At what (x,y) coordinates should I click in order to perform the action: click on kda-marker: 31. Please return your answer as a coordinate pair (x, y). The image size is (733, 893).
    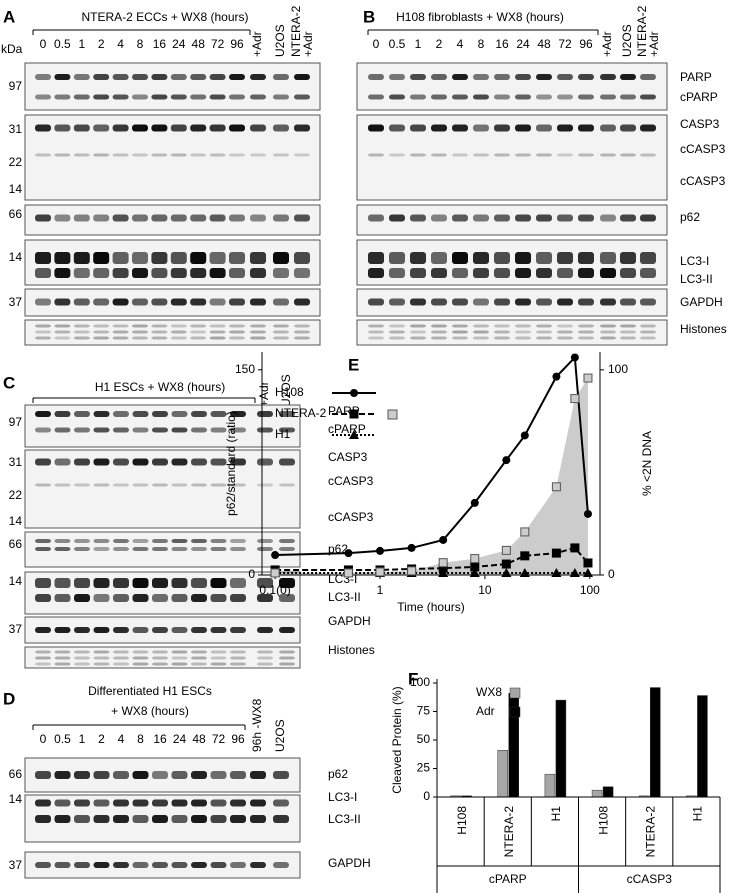
    Looking at the image, I should click on (16, 129).